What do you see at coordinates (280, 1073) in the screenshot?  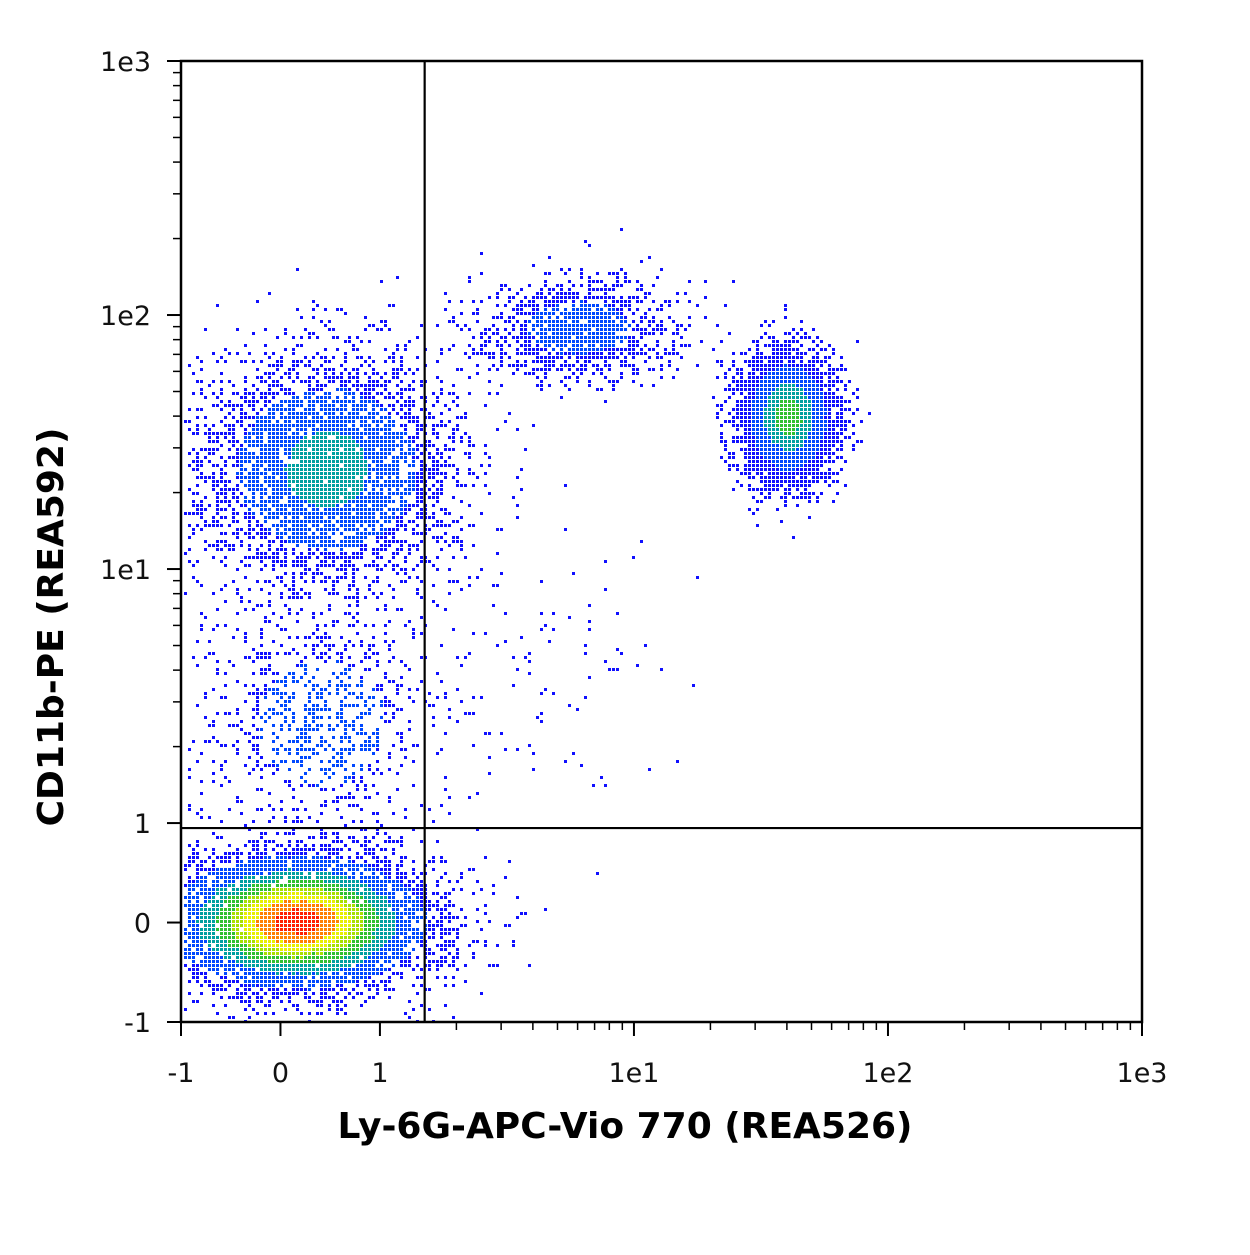 I see `x-tick-label: 0` at bounding box center [280, 1073].